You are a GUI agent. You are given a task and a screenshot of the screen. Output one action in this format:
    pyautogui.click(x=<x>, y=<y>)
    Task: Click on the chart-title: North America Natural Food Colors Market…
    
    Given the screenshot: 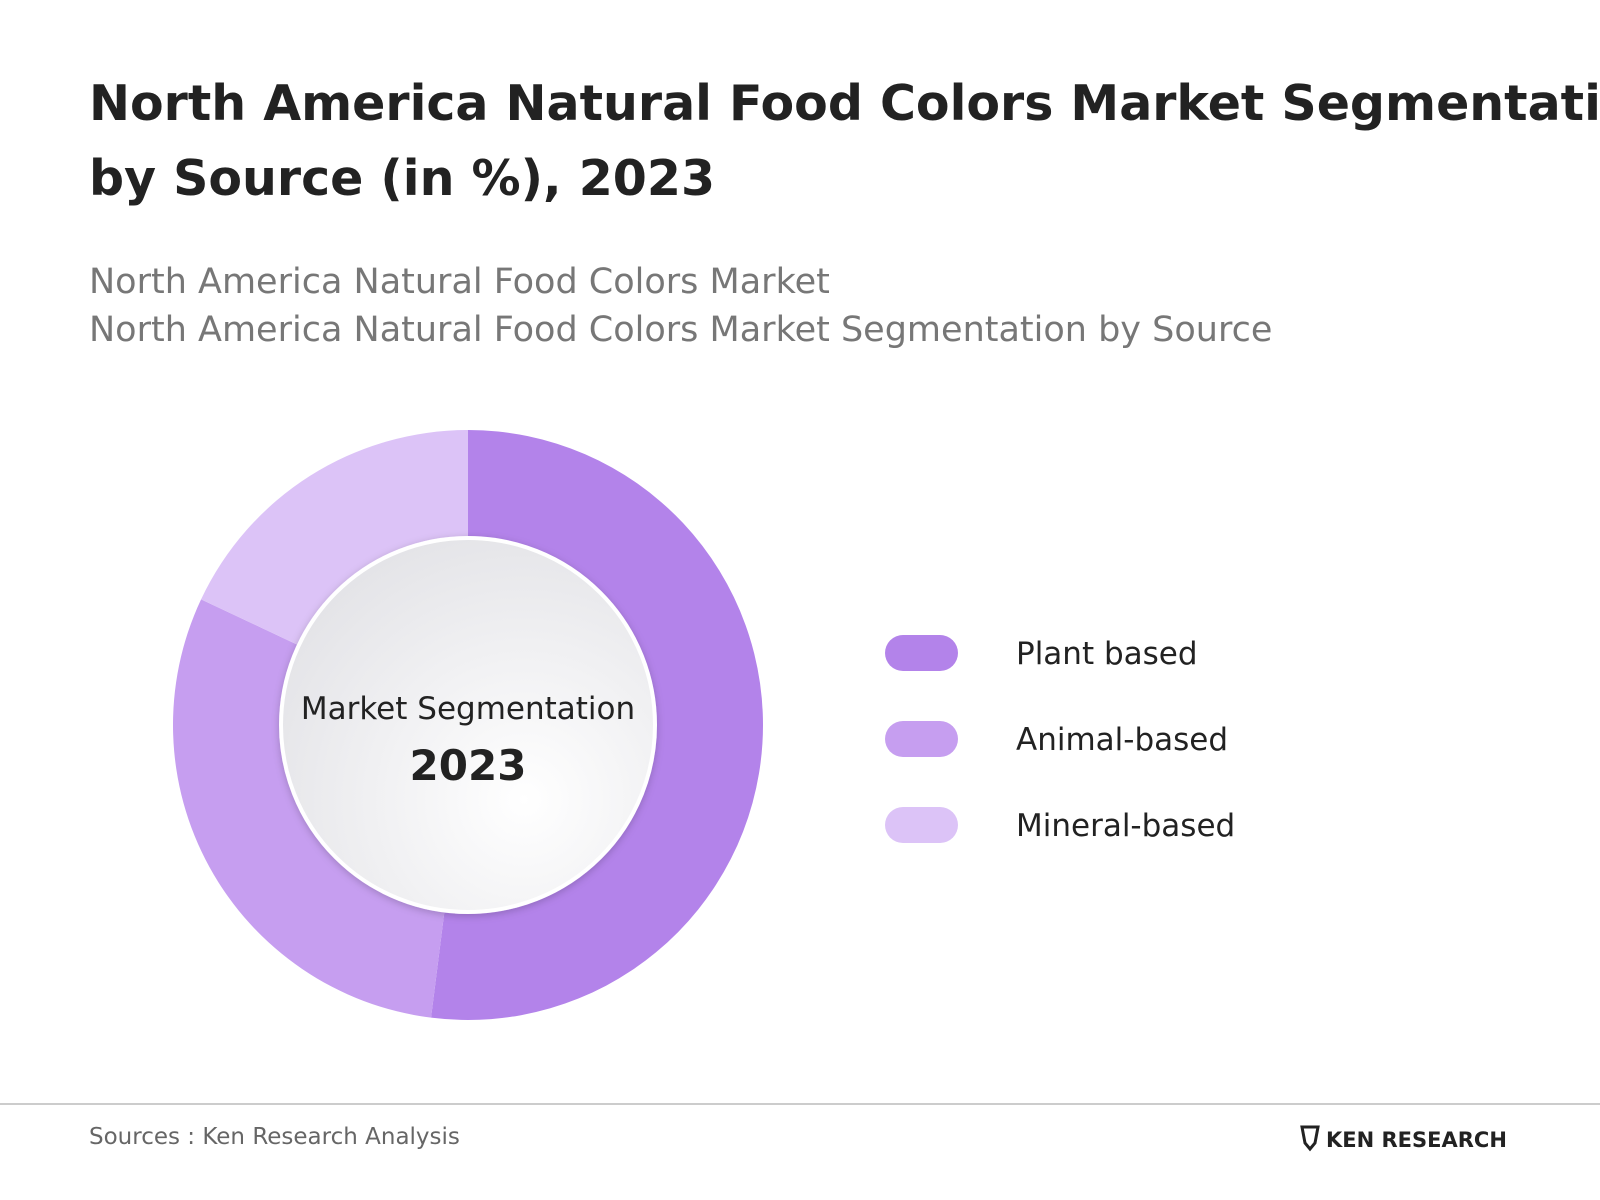 What is the action you would take?
    pyautogui.click(x=844, y=103)
    